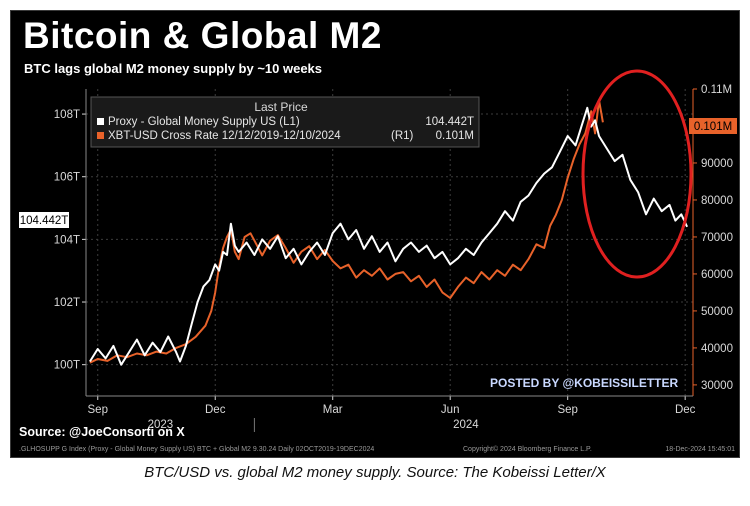 Image resolution: width=750 pixels, height=506 pixels. I want to click on x-year-label: 2024, so click(466, 425).